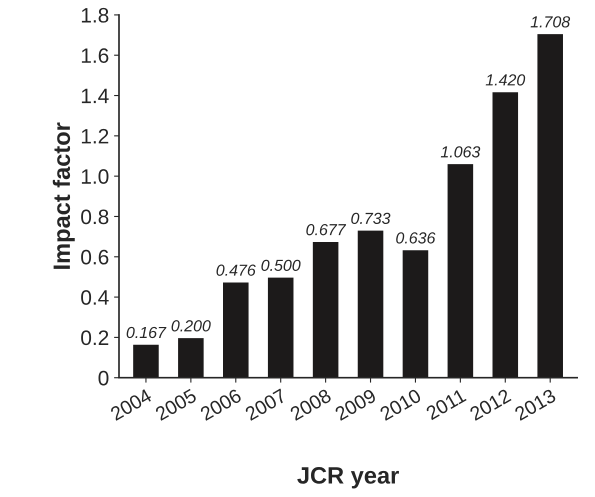 Image resolution: width=595 pixels, height=497 pixels. I want to click on data-label: 0.167, so click(146, 332).